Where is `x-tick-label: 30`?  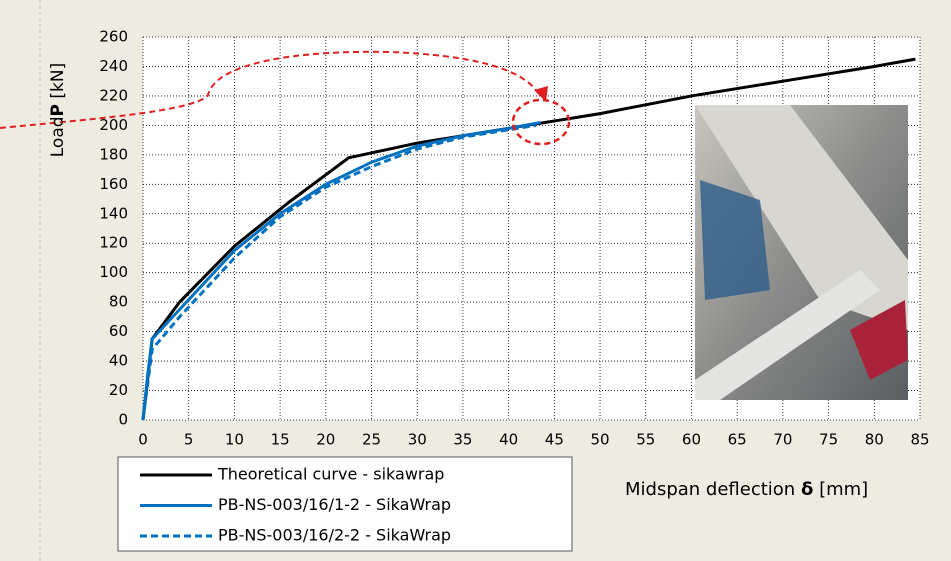 x-tick-label: 30 is located at coordinates (417, 440).